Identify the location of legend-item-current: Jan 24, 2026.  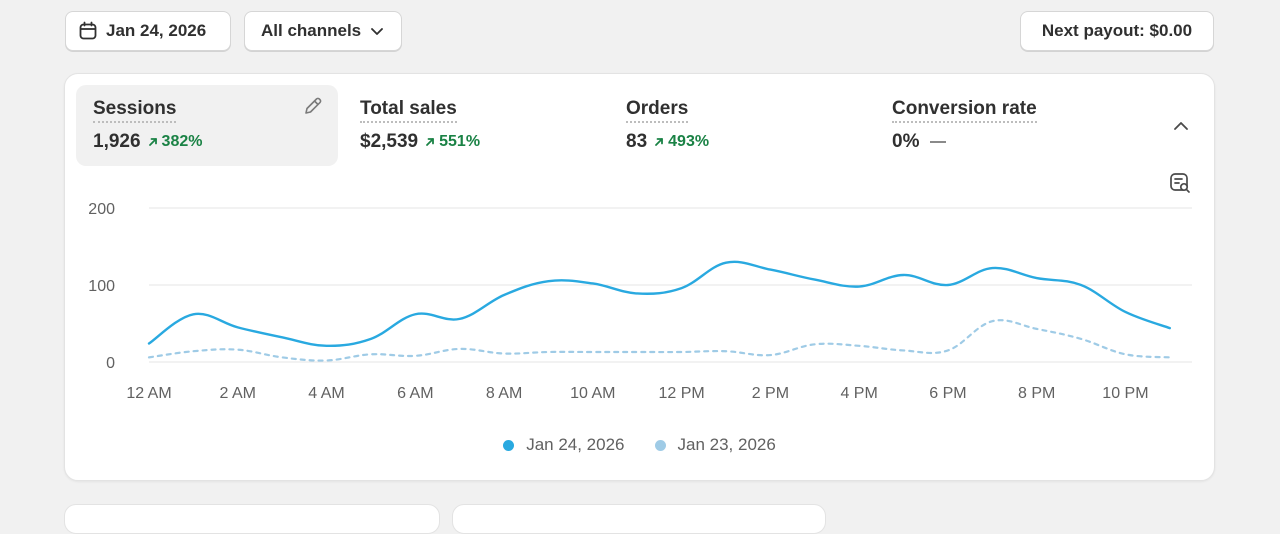
(564, 445).